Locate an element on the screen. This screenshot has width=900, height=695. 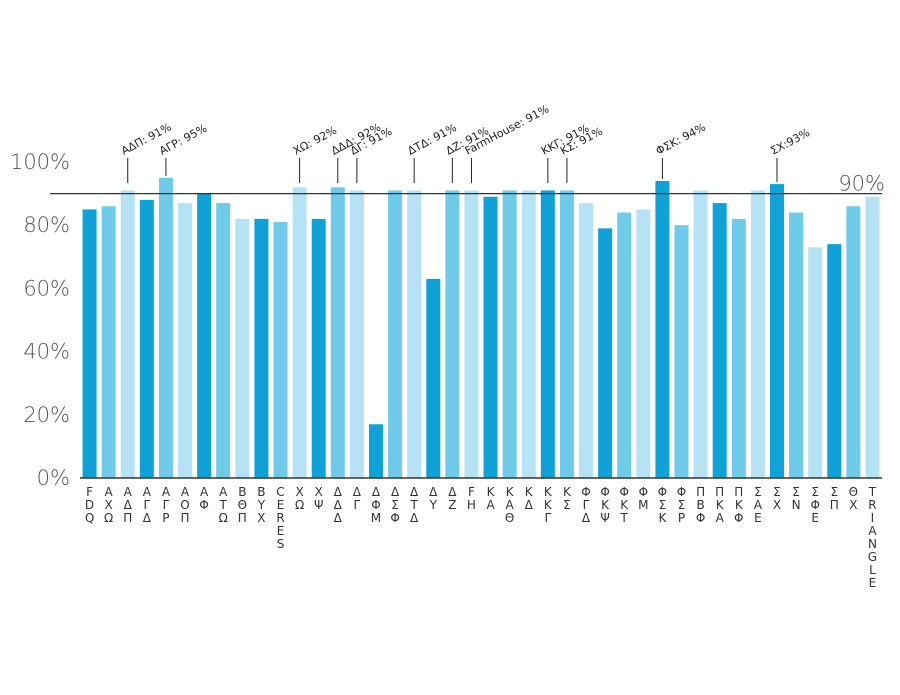
x-tick-letter: N is located at coordinates (872, 544).